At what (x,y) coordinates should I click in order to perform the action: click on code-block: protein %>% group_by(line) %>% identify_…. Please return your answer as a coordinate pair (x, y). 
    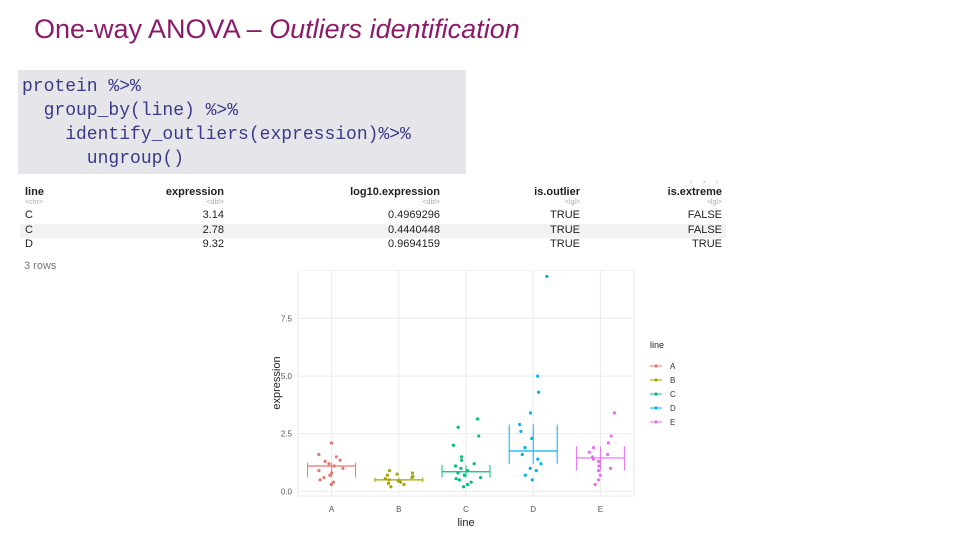
    Looking at the image, I should click on (242, 122).